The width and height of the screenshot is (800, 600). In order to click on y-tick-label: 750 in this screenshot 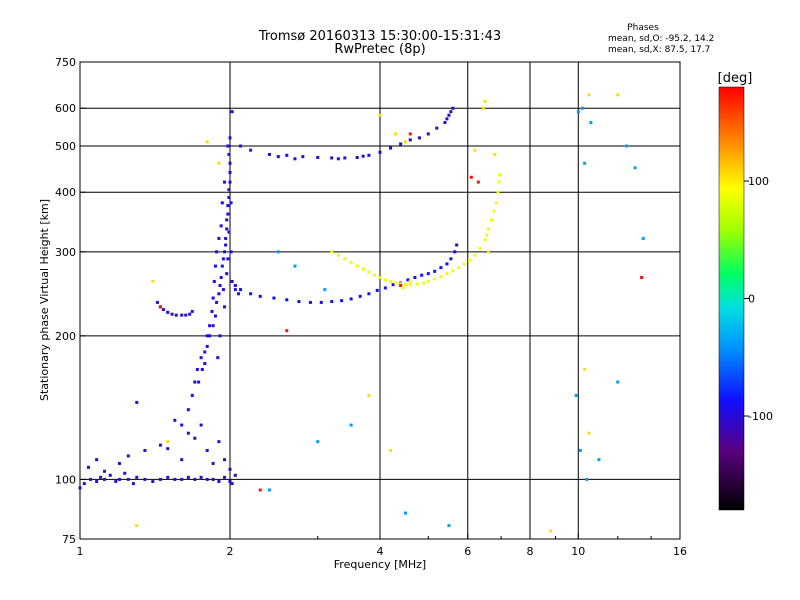, I will do `click(65, 62)`.